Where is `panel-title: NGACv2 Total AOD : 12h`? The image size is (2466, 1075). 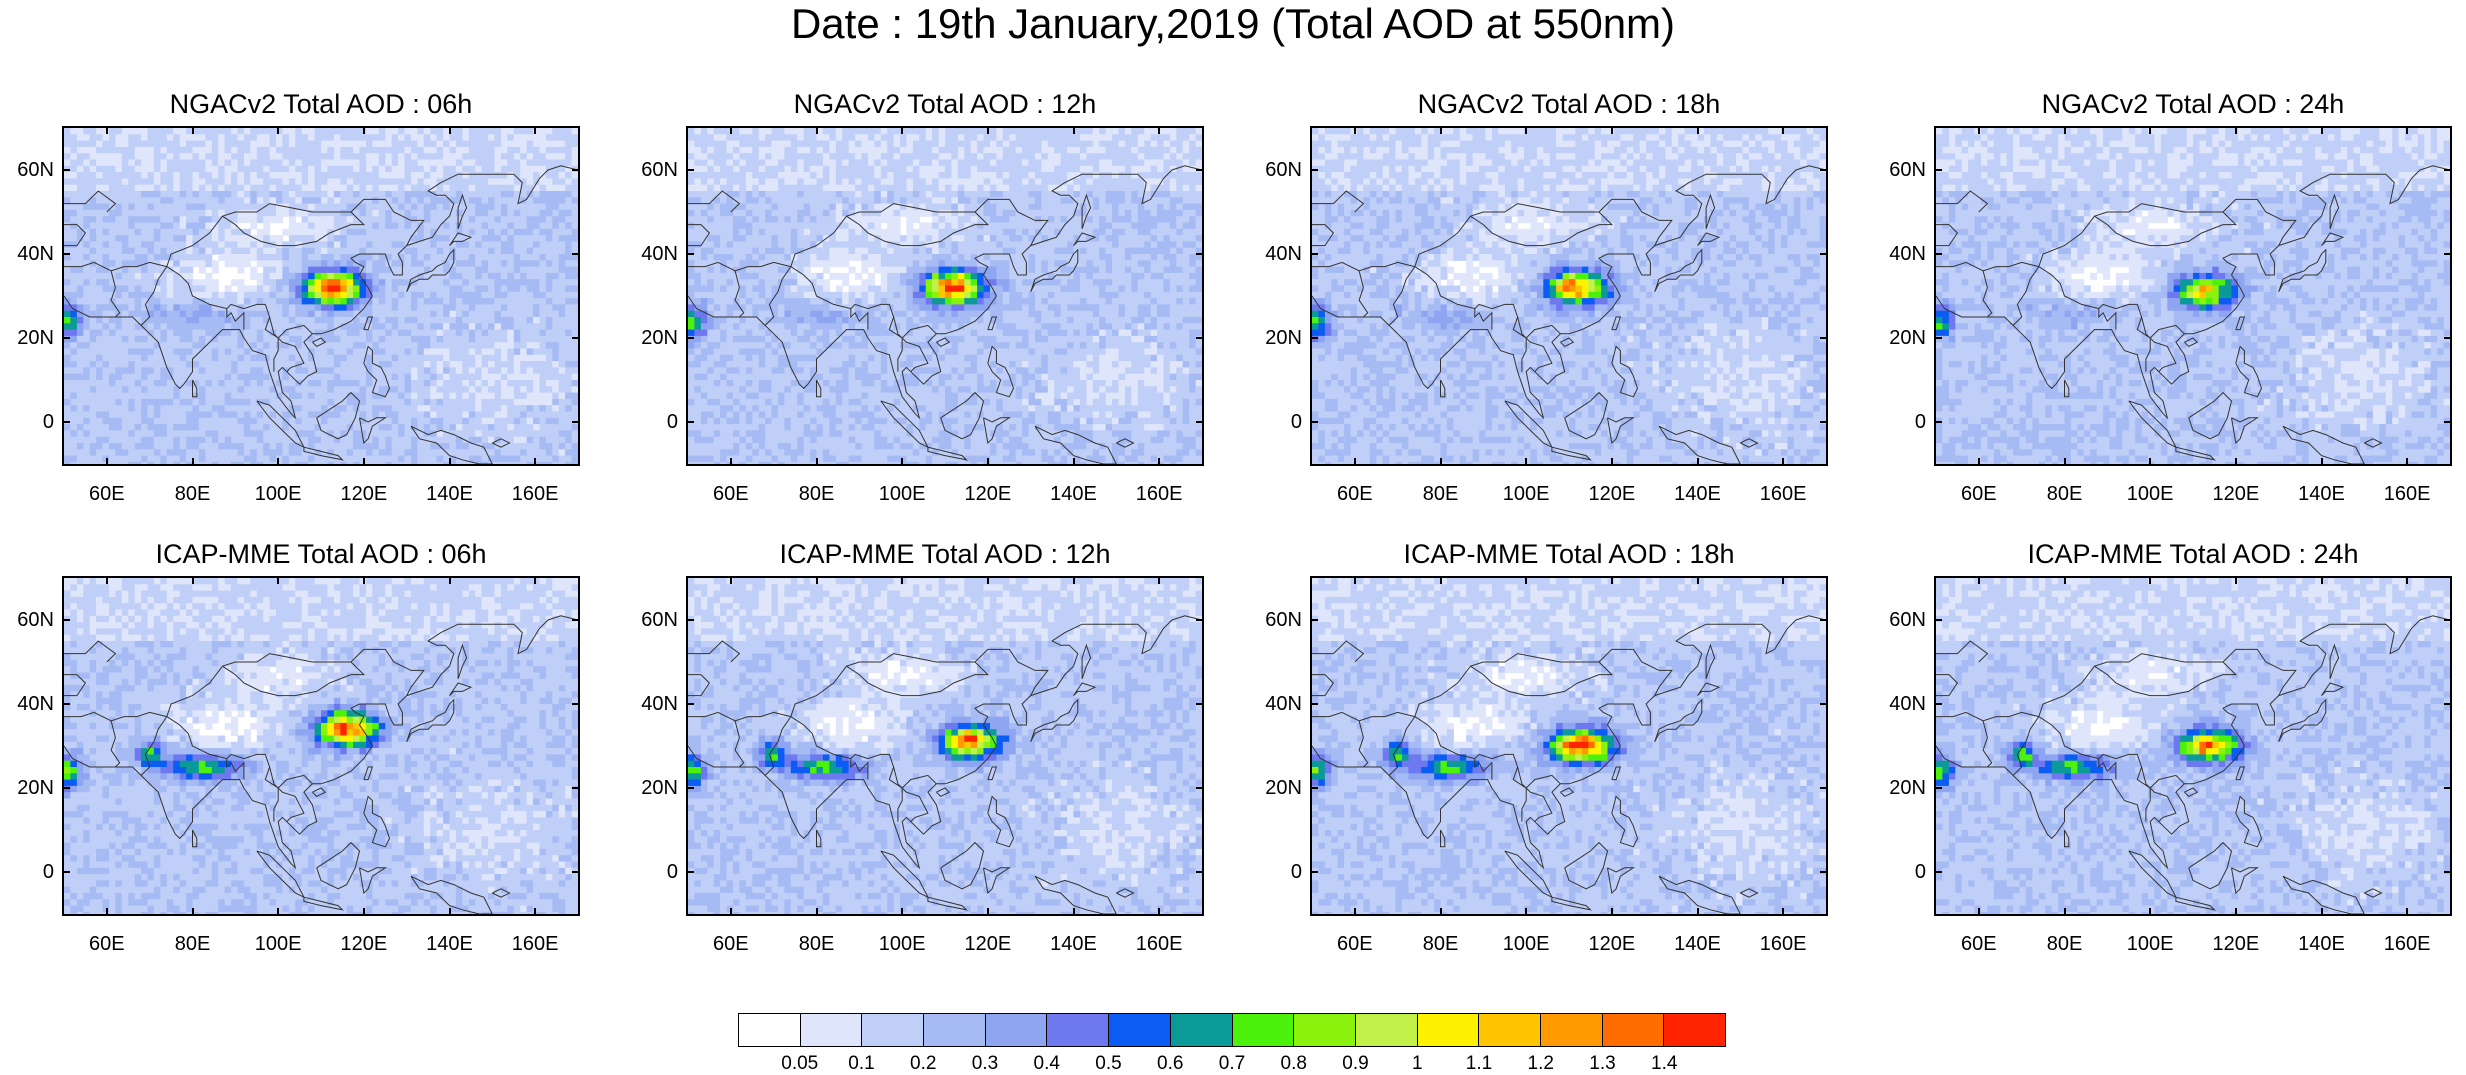
panel-title: NGACv2 Total AOD : 12h is located at coordinates (945, 104).